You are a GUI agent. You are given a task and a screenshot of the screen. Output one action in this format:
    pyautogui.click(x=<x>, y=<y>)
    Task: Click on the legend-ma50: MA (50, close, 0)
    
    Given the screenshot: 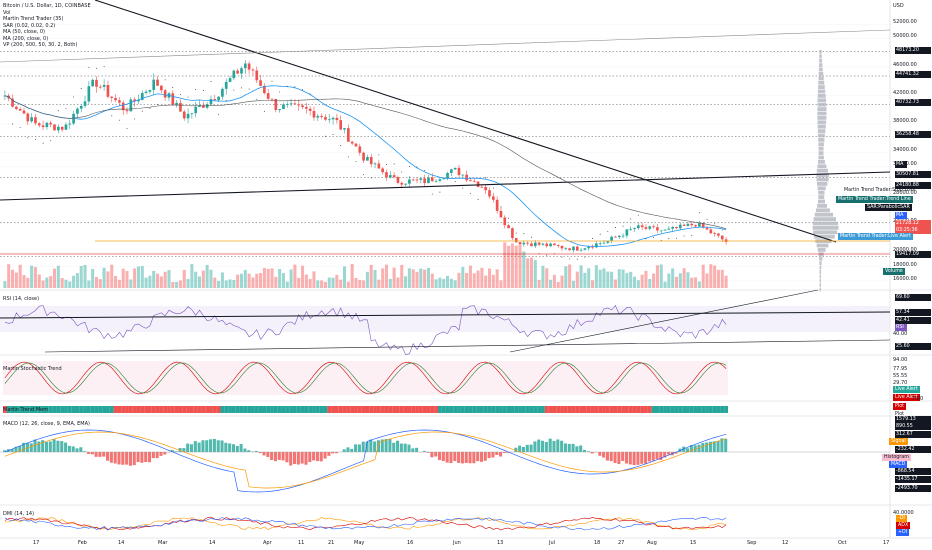 What is the action you would take?
    pyautogui.click(x=24, y=32)
    